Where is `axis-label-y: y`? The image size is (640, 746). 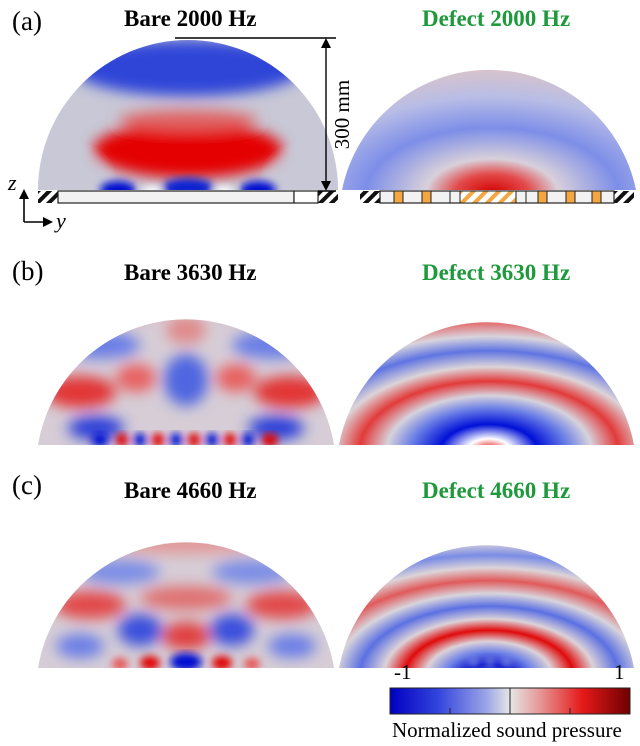 axis-label-y: y is located at coordinates (61, 220).